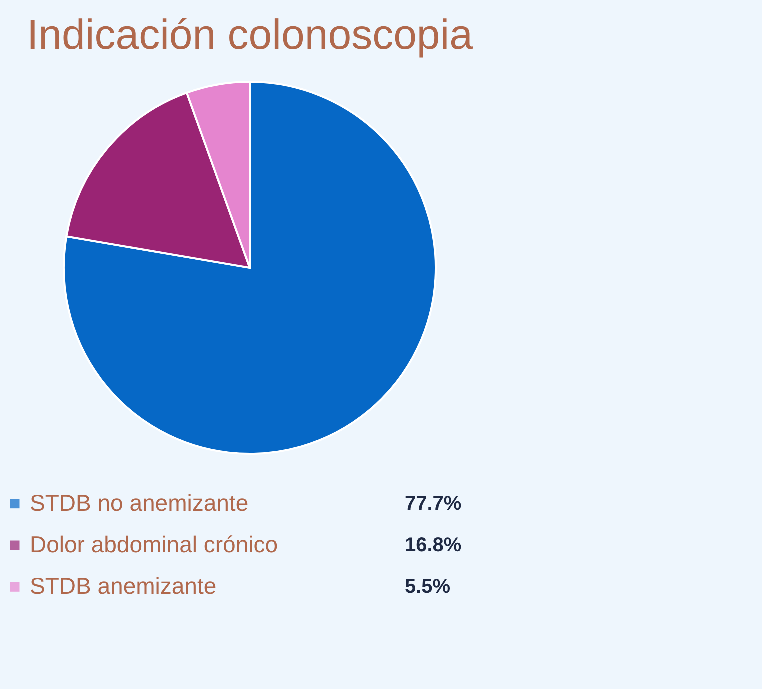 The height and width of the screenshot is (689, 762). I want to click on data-label: 5.5%, so click(428, 587).